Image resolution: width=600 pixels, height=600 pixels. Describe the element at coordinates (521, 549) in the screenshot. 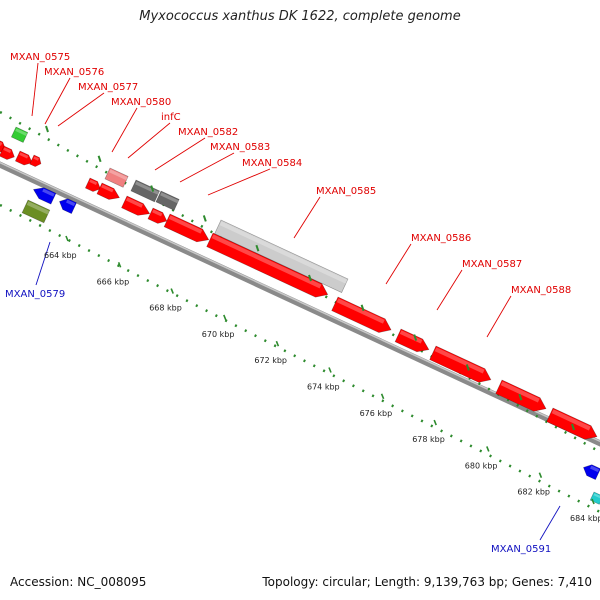

I see `svg-text: MXAN_0591` at that location.